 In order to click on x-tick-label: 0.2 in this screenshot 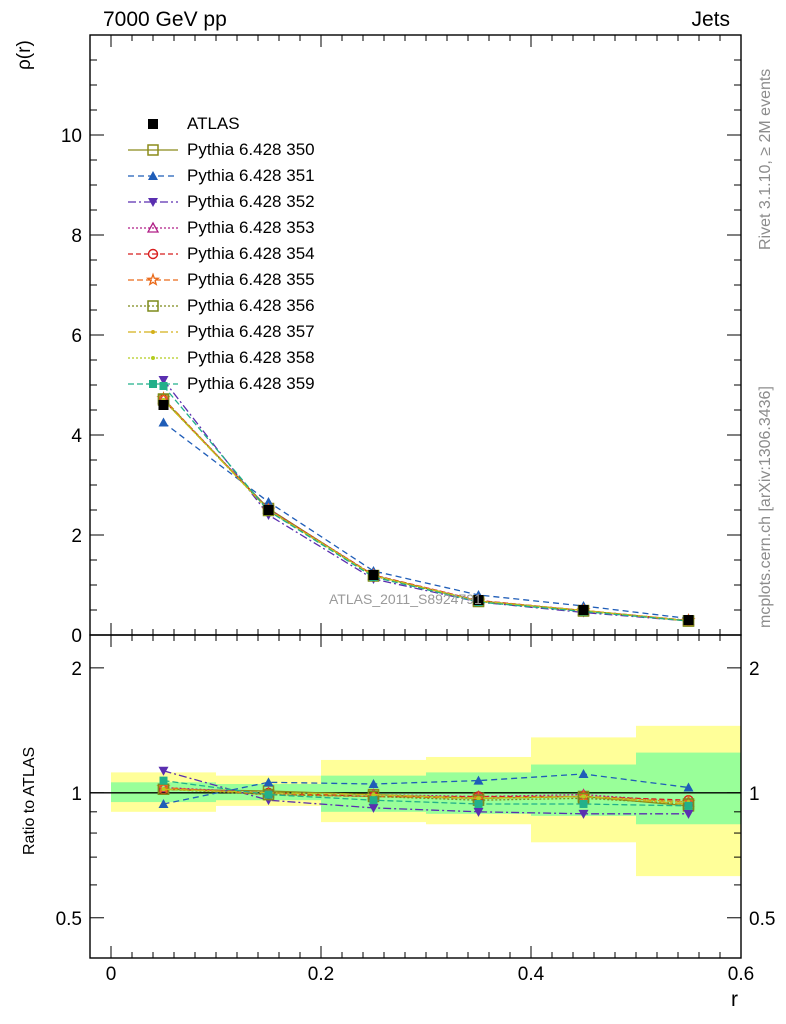, I will do `click(321, 974)`.